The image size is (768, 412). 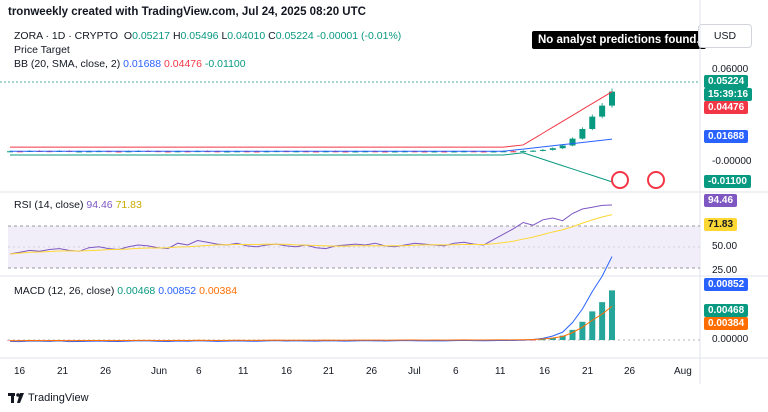 What do you see at coordinates (726, 323) in the screenshot?
I see `macd-hist-tag: 0.00384` at bounding box center [726, 323].